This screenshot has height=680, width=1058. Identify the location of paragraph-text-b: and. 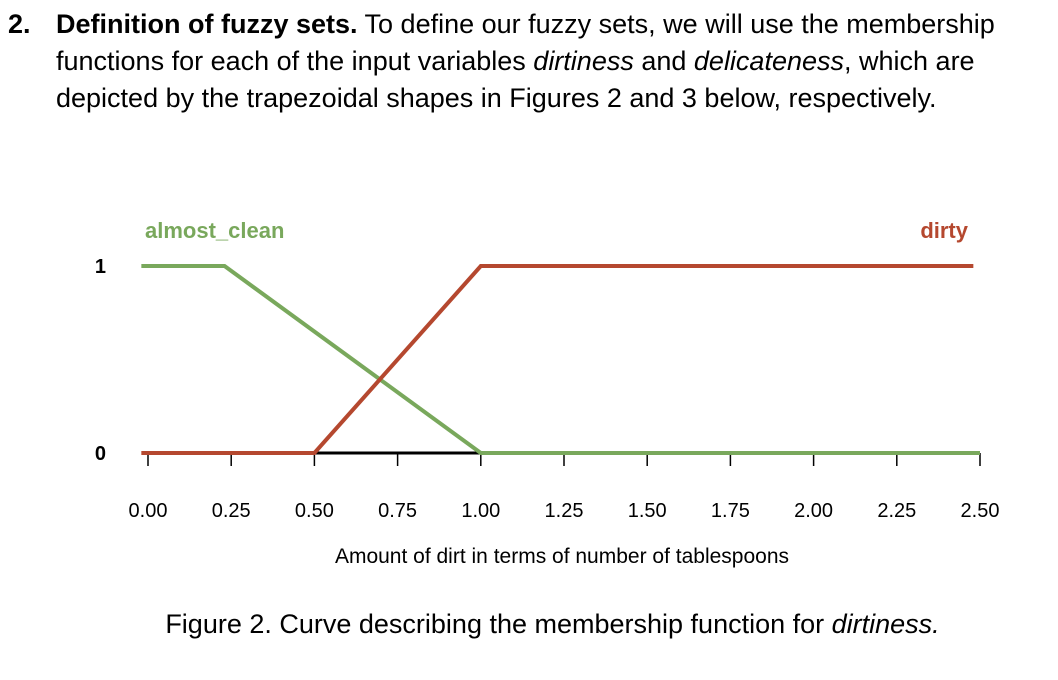
(663, 61).